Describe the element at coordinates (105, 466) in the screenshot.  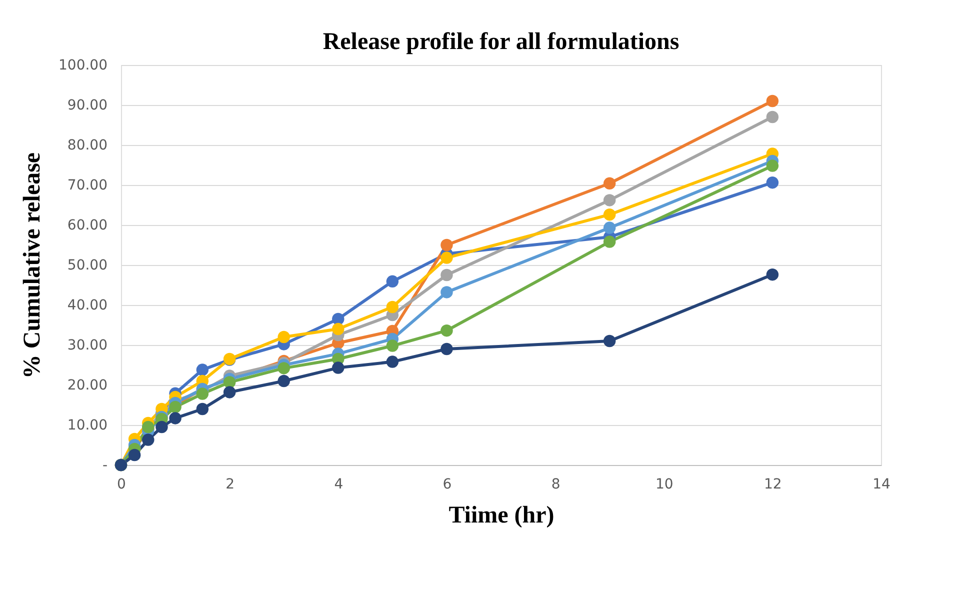
I see `y-tick-label: -` at that location.